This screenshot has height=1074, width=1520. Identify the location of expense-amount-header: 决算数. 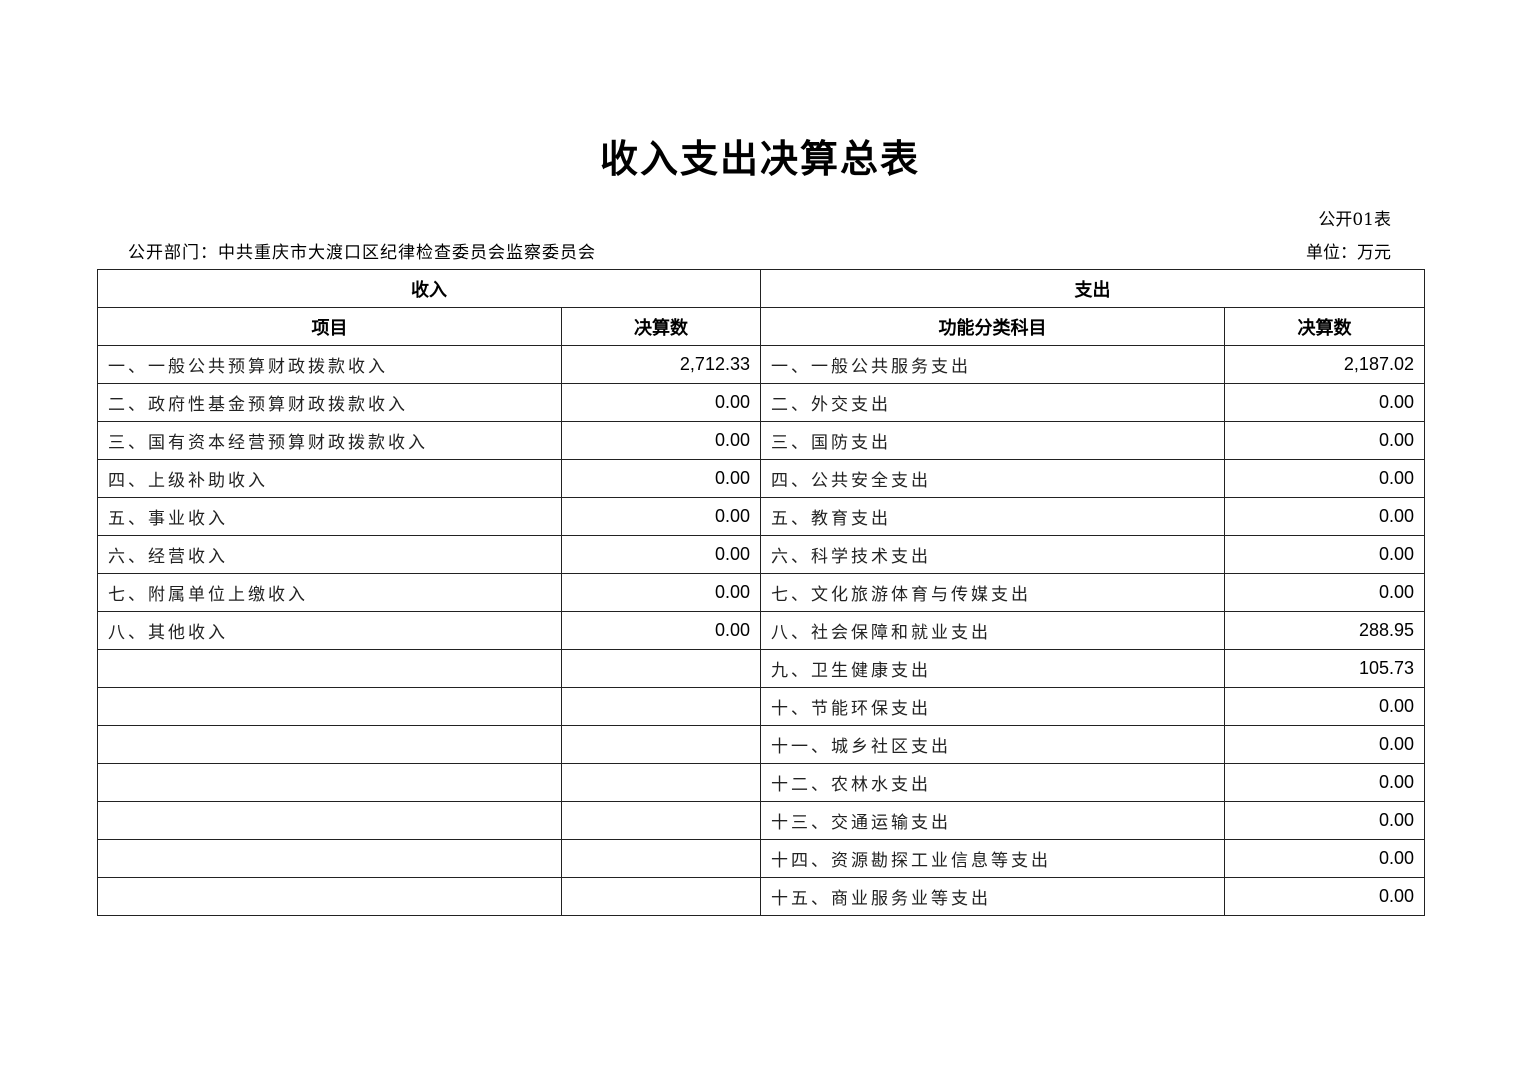
(1324, 326).